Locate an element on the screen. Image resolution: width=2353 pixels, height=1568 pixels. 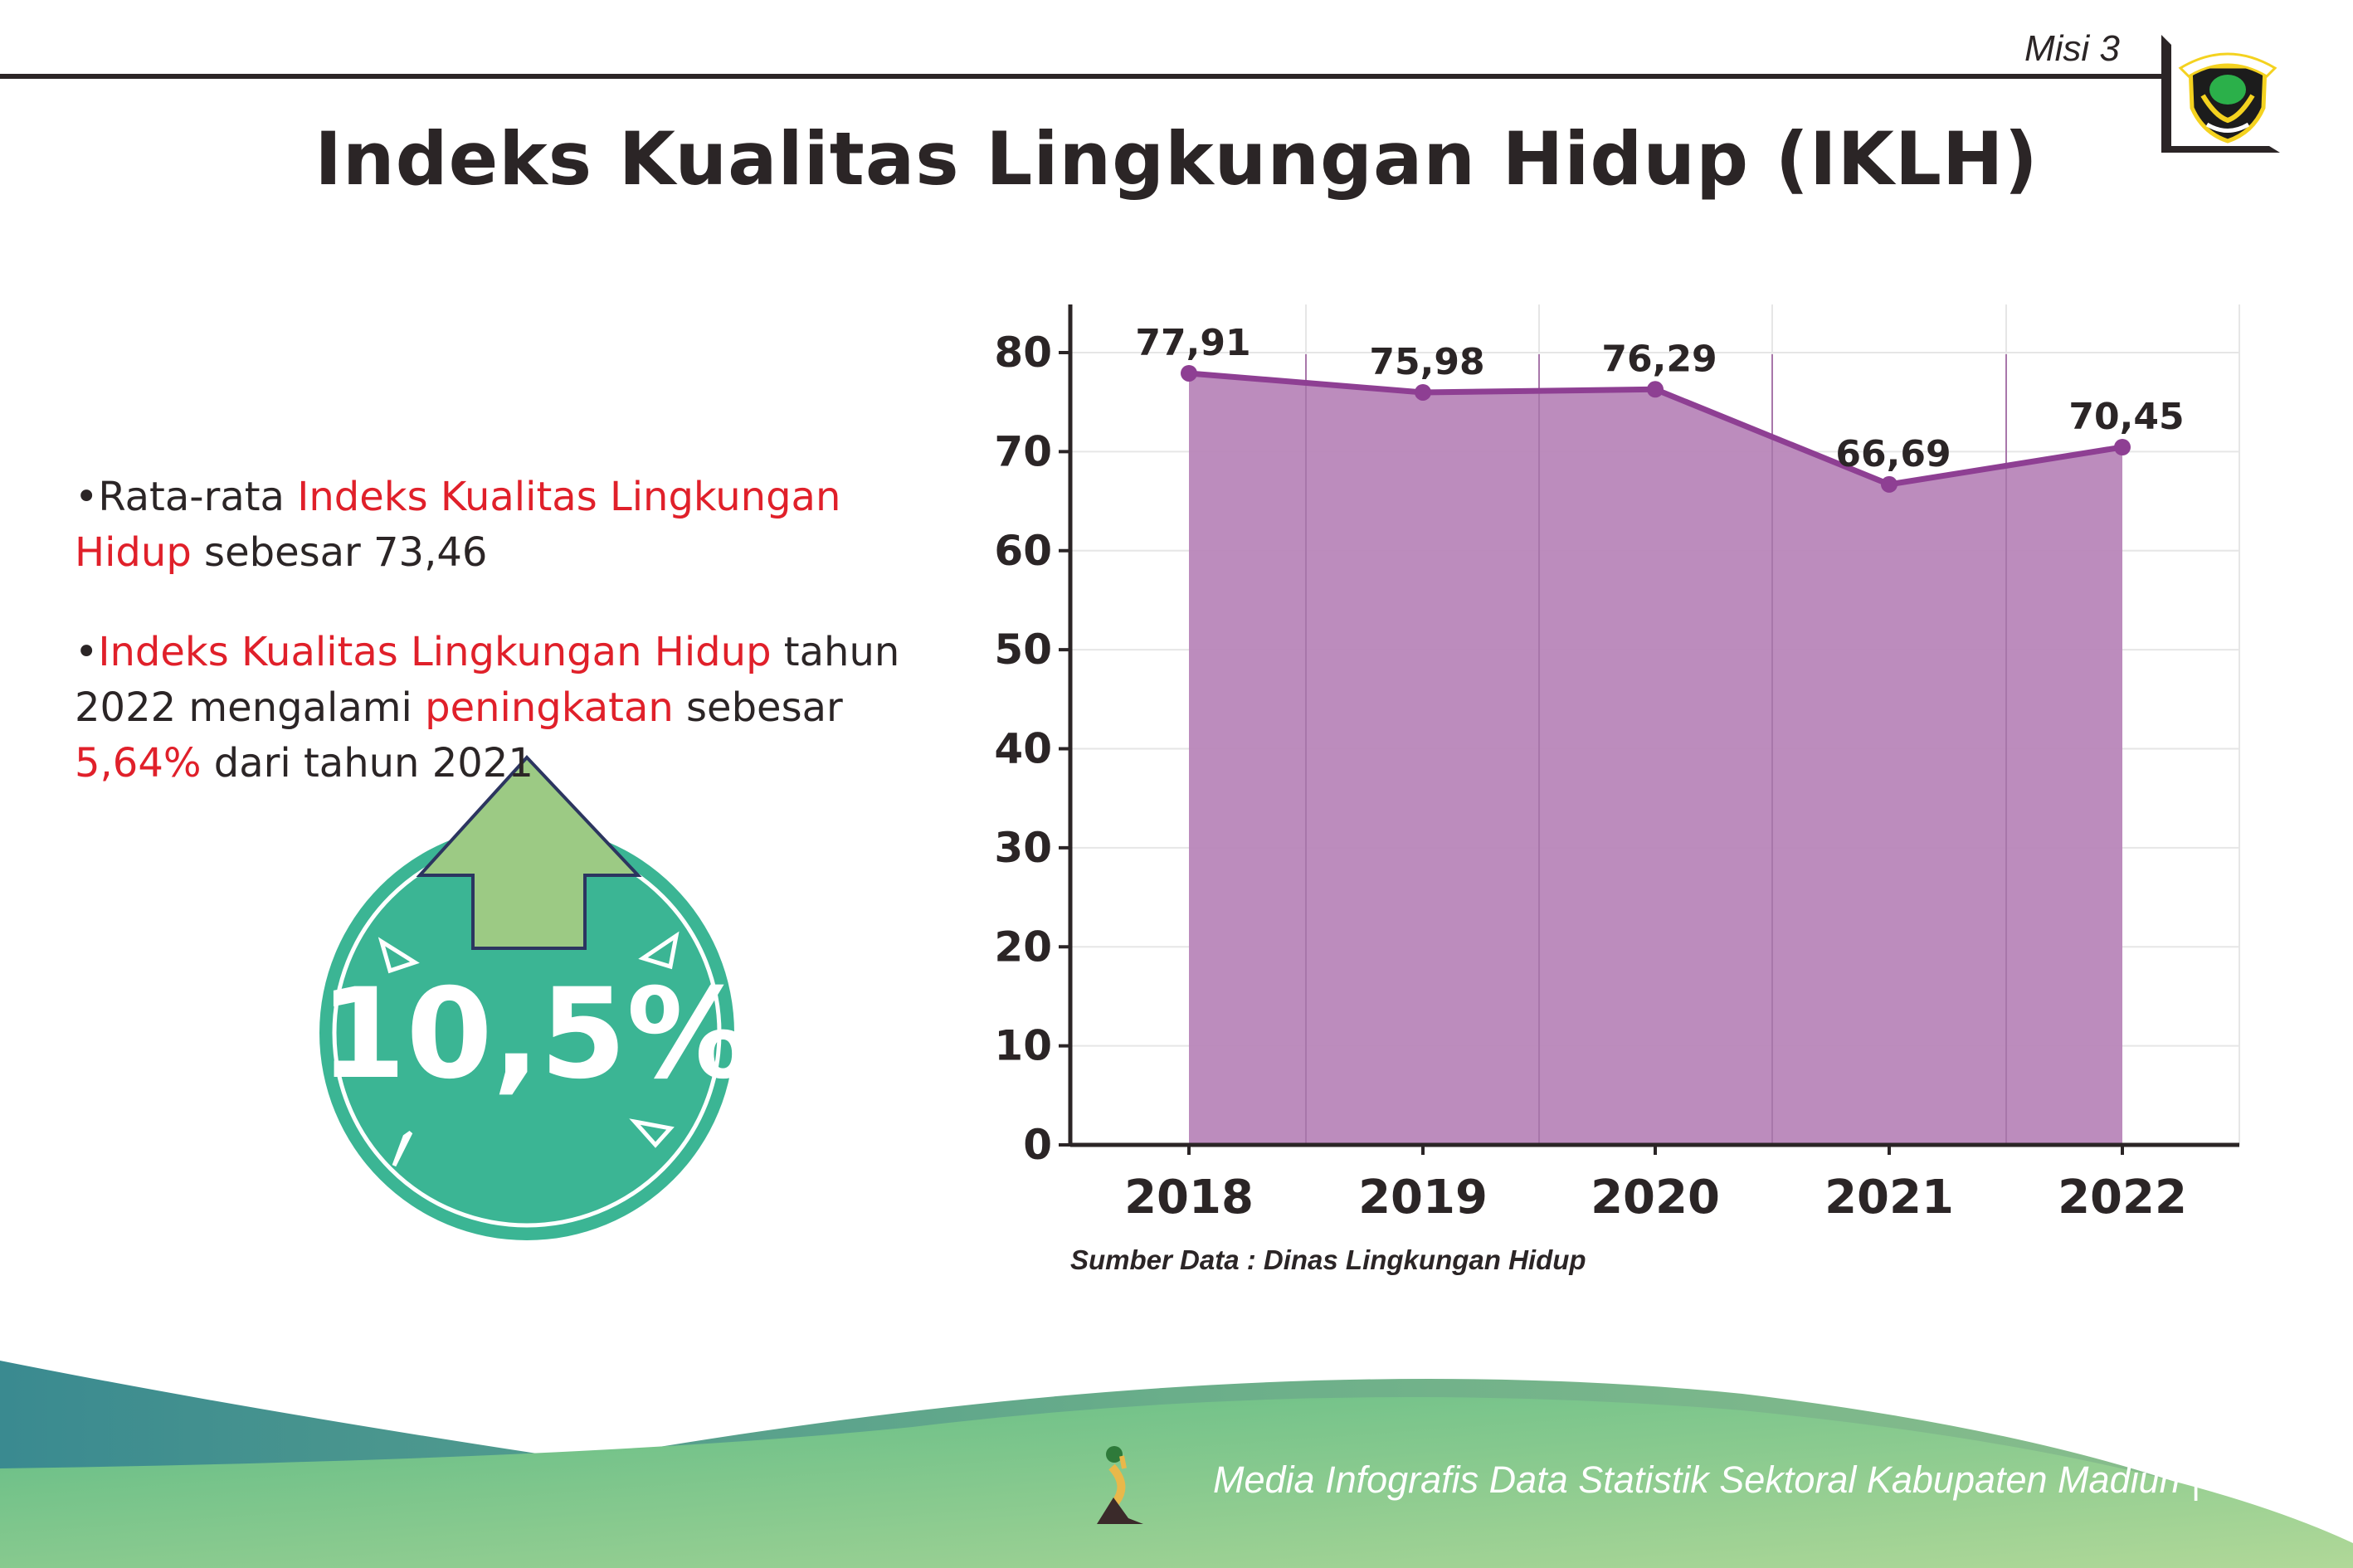
highlight-text: peningkatan is located at coordinates (549, 707).